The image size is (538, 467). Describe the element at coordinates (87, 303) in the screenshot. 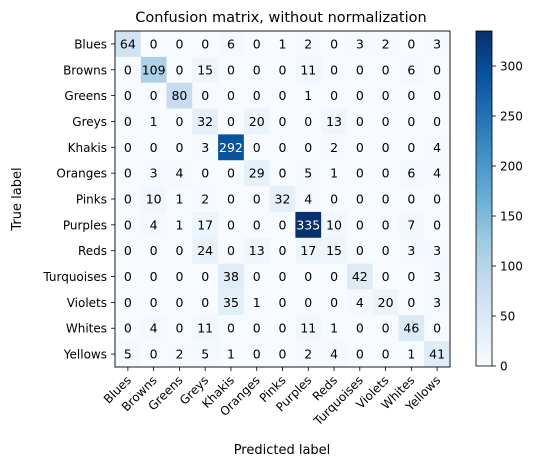

I see `y-tick-label: Violets` at that location.